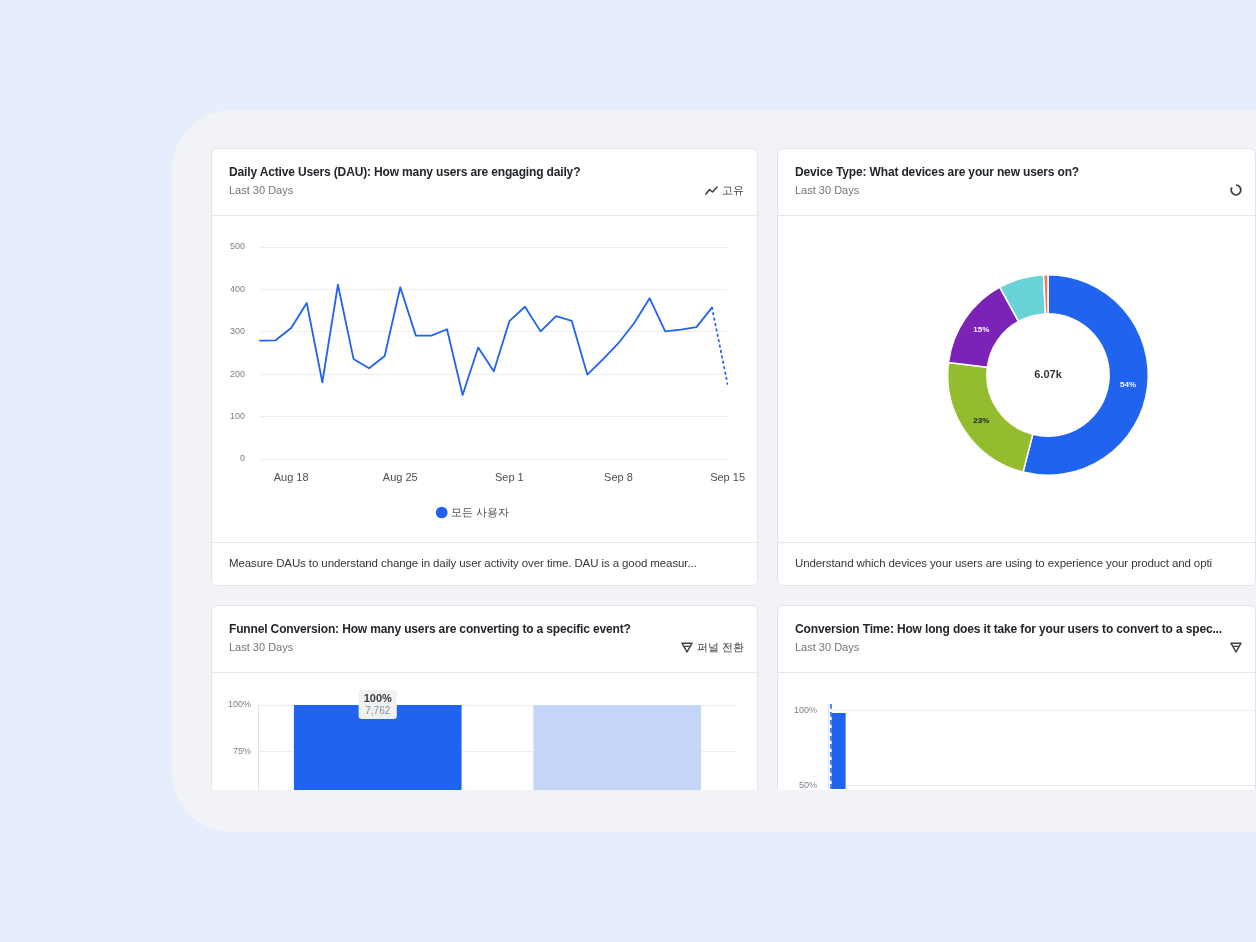  I want to click on y-tick-label: 0, so click(242, 458).